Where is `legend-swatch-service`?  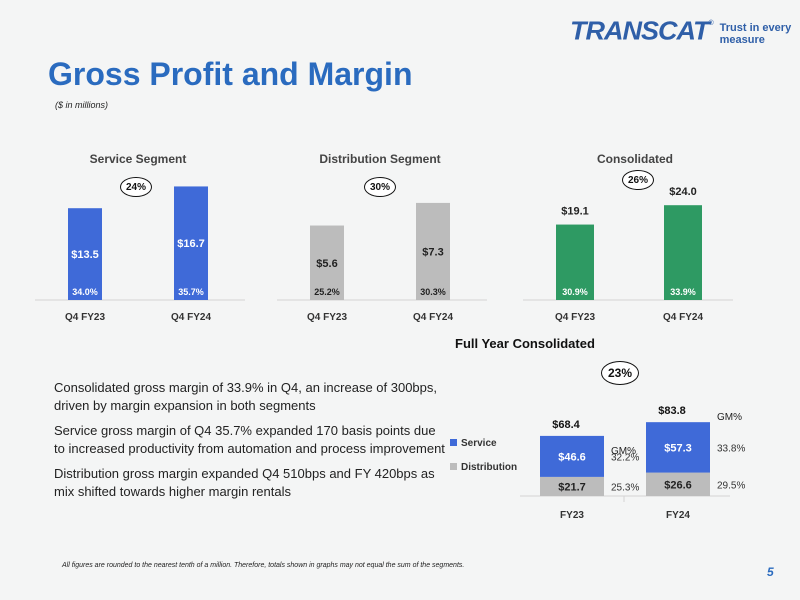 legend-swatch-service is located at coordinates (453, 442).